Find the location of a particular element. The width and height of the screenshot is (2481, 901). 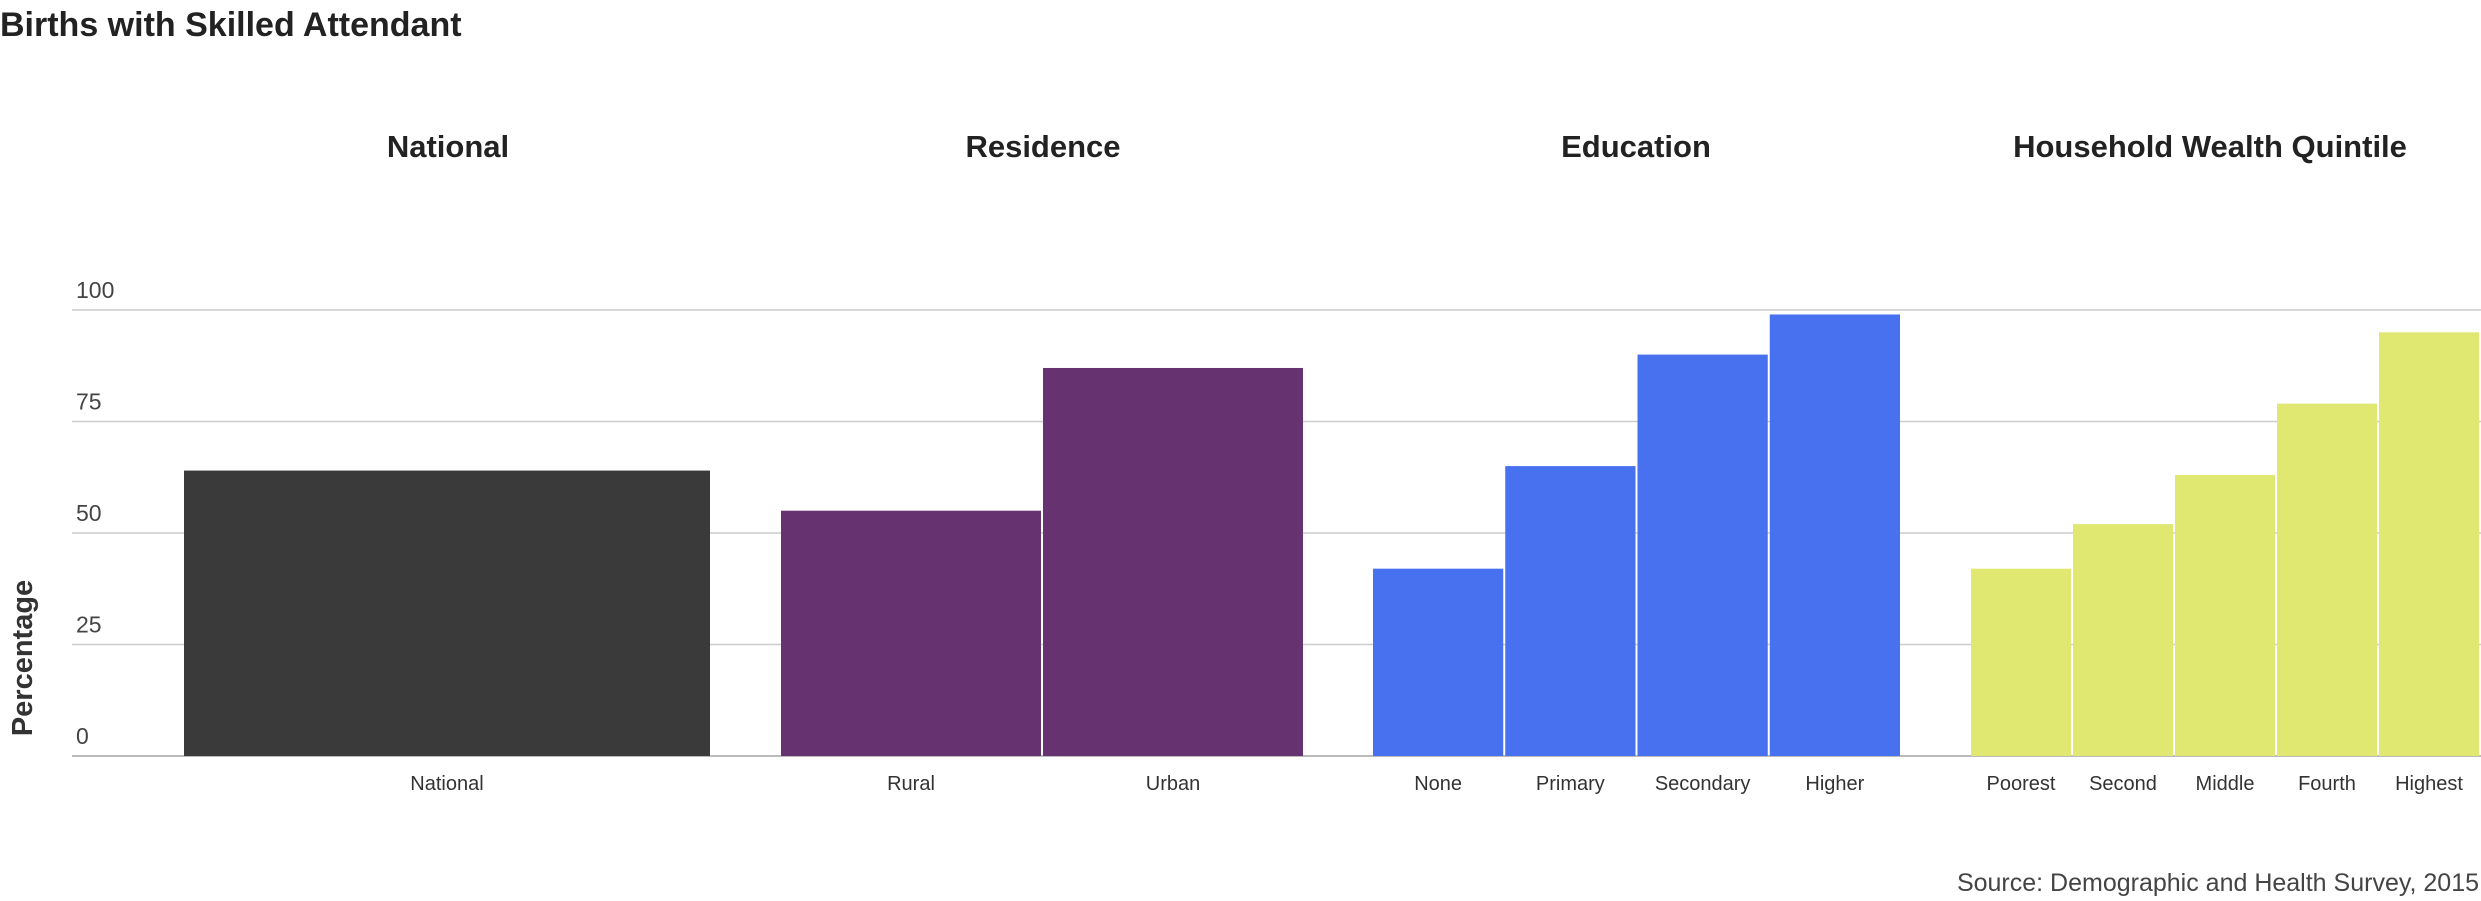

y-tick-label: 0 is located at coordinates (82, 736).